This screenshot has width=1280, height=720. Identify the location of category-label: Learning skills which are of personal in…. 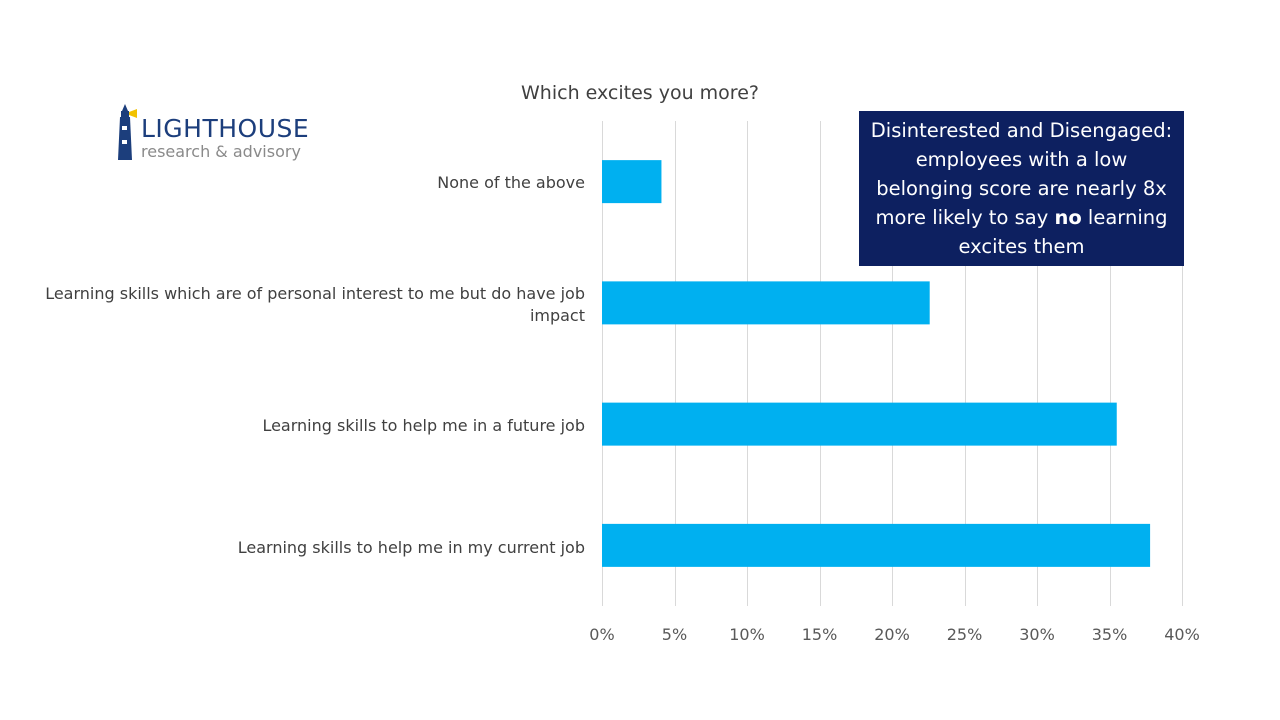
(315, 304).